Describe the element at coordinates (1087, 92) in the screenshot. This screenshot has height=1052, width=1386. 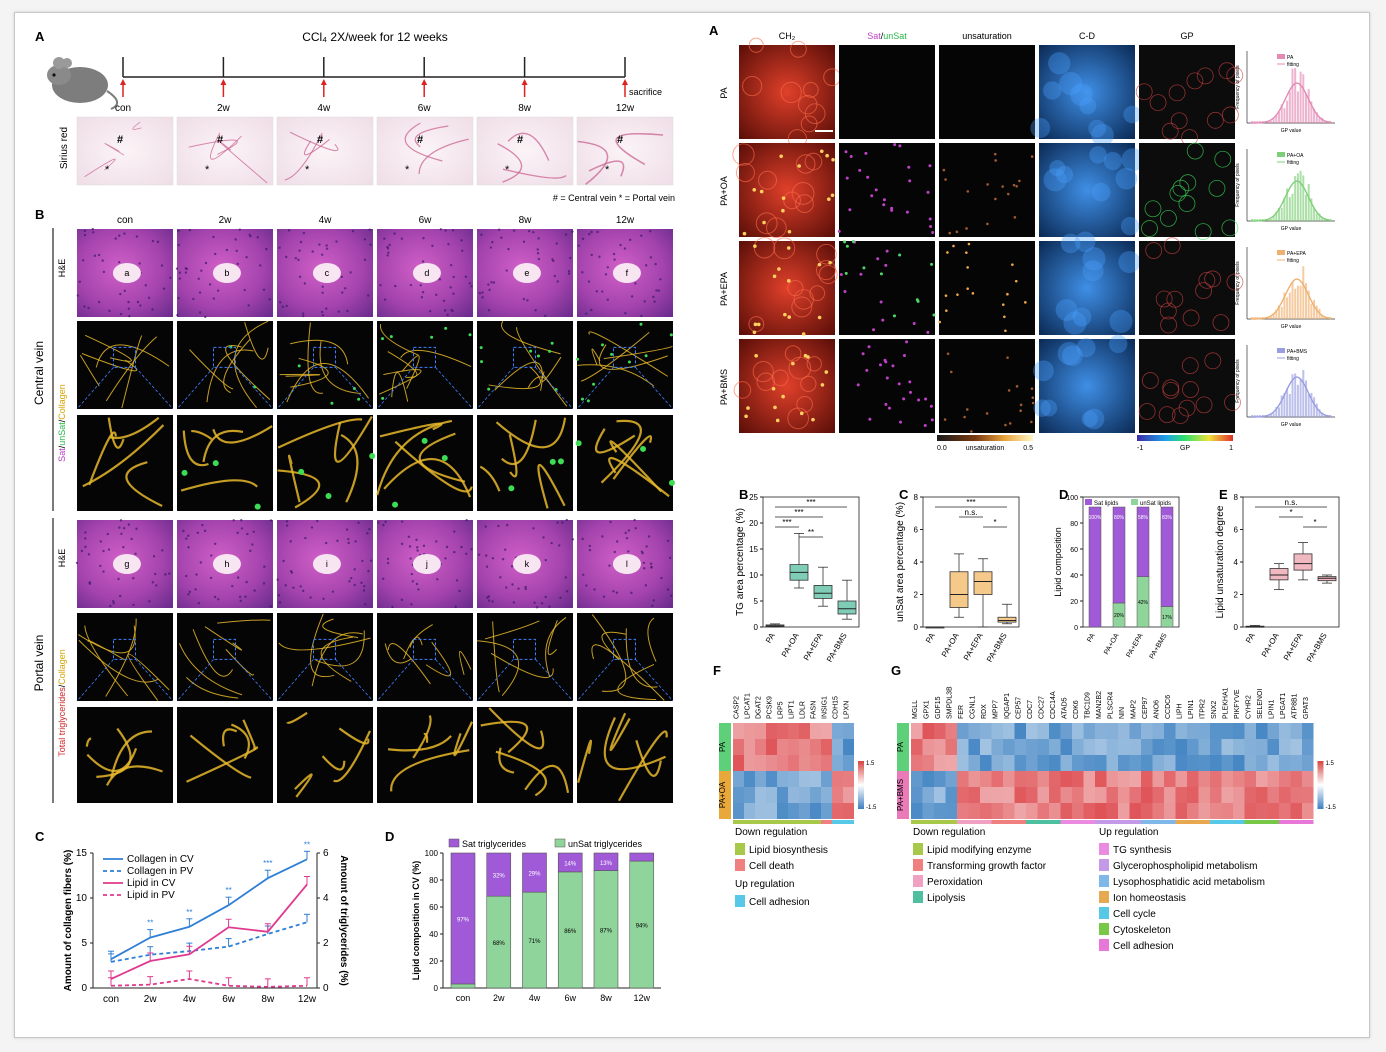
I see `cd-image` at that location.